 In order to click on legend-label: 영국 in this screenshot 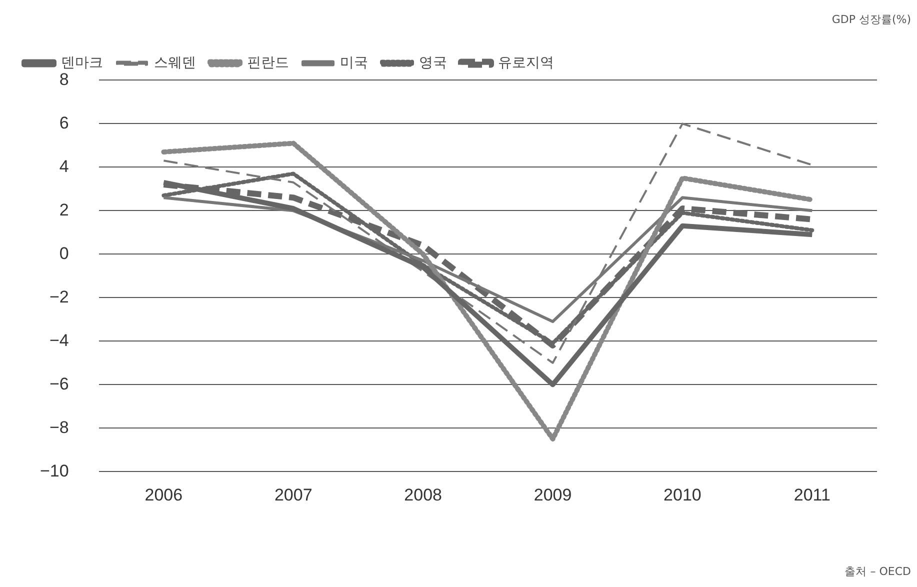, I will do `click(433, 62)`.